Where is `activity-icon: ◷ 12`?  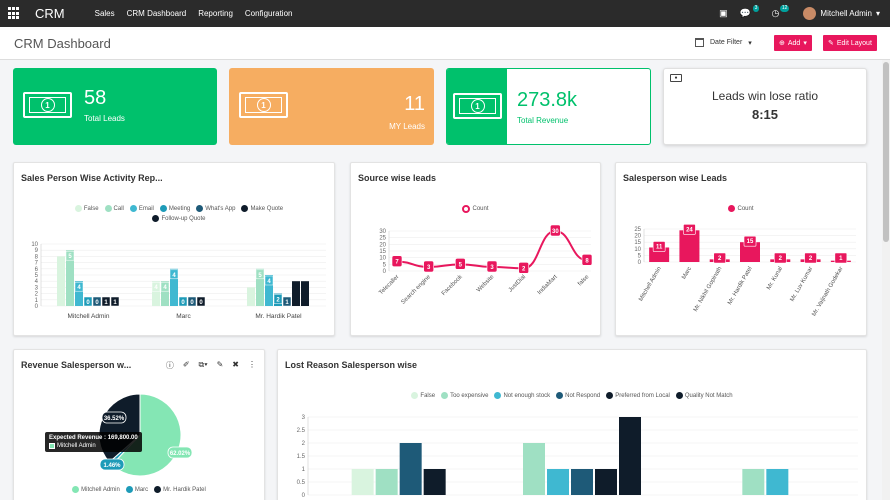 activity-icon: ◷ 12 is located at coordinates (780, 11).